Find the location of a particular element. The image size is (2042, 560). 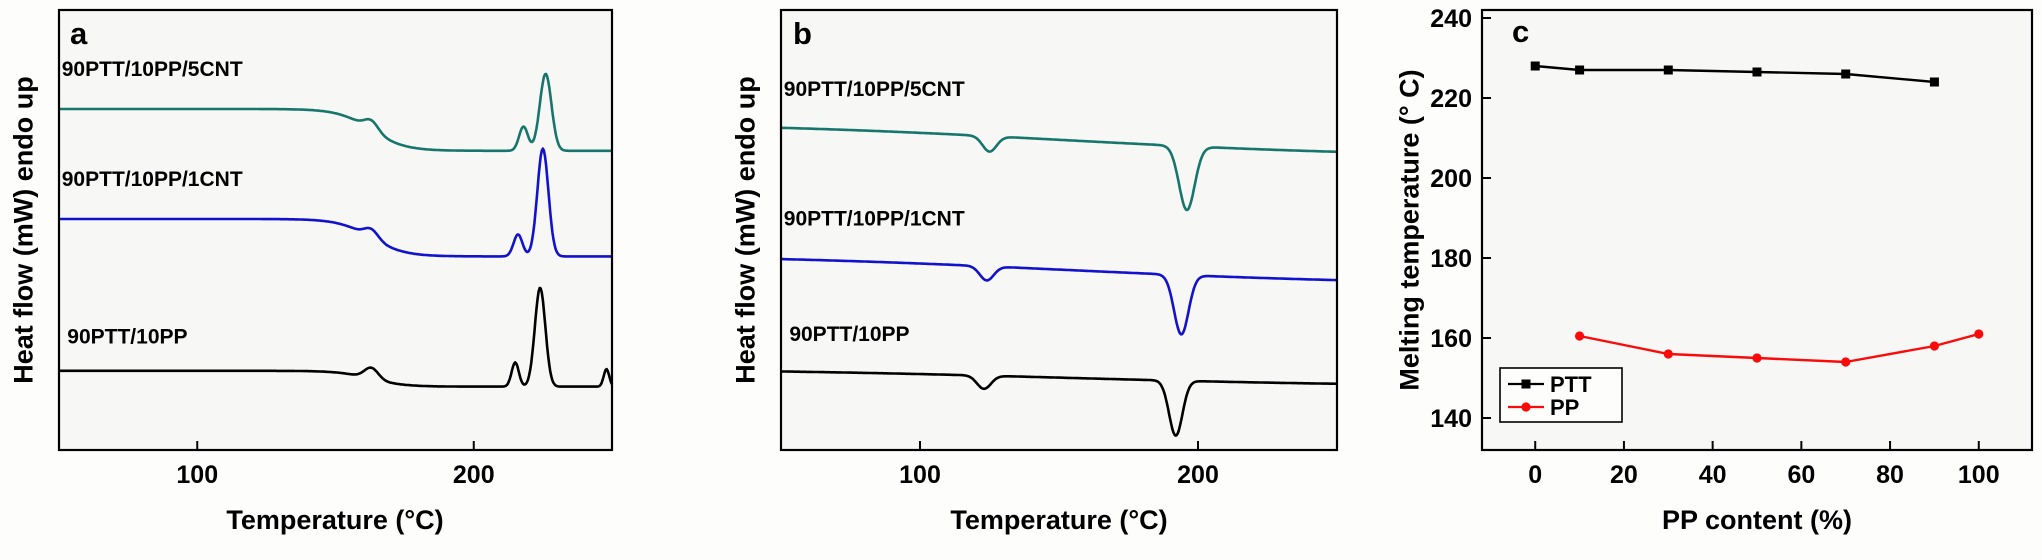

y-axis-label-a: Heat flow (mW) endo up is located at coordinates (23, 230).